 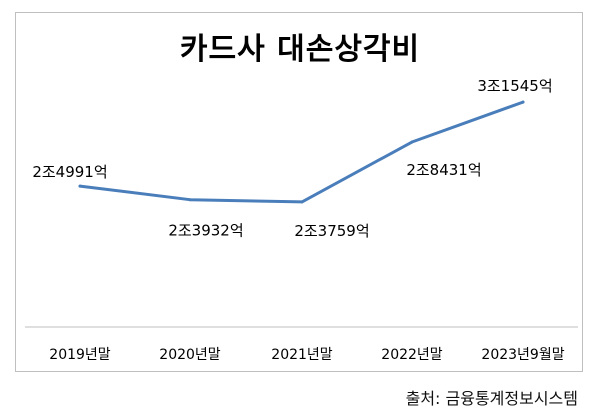 What do you see at coordinates (522, 355) in the screenshot?
I see `x-tick-label: 2023년9월말` at bounding box center [522, 355].